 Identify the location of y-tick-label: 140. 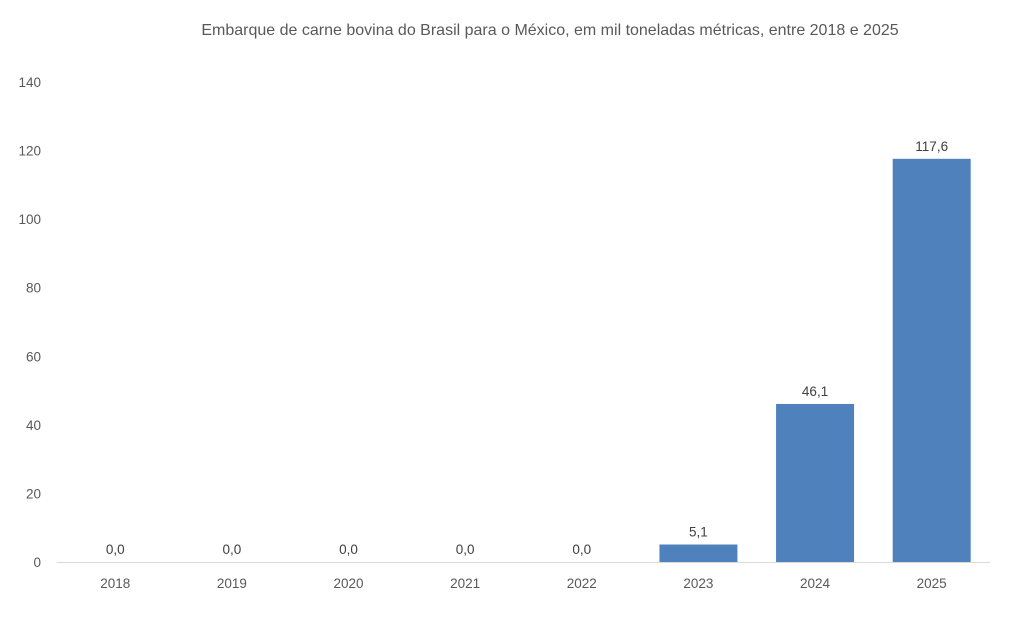
(29, 82).